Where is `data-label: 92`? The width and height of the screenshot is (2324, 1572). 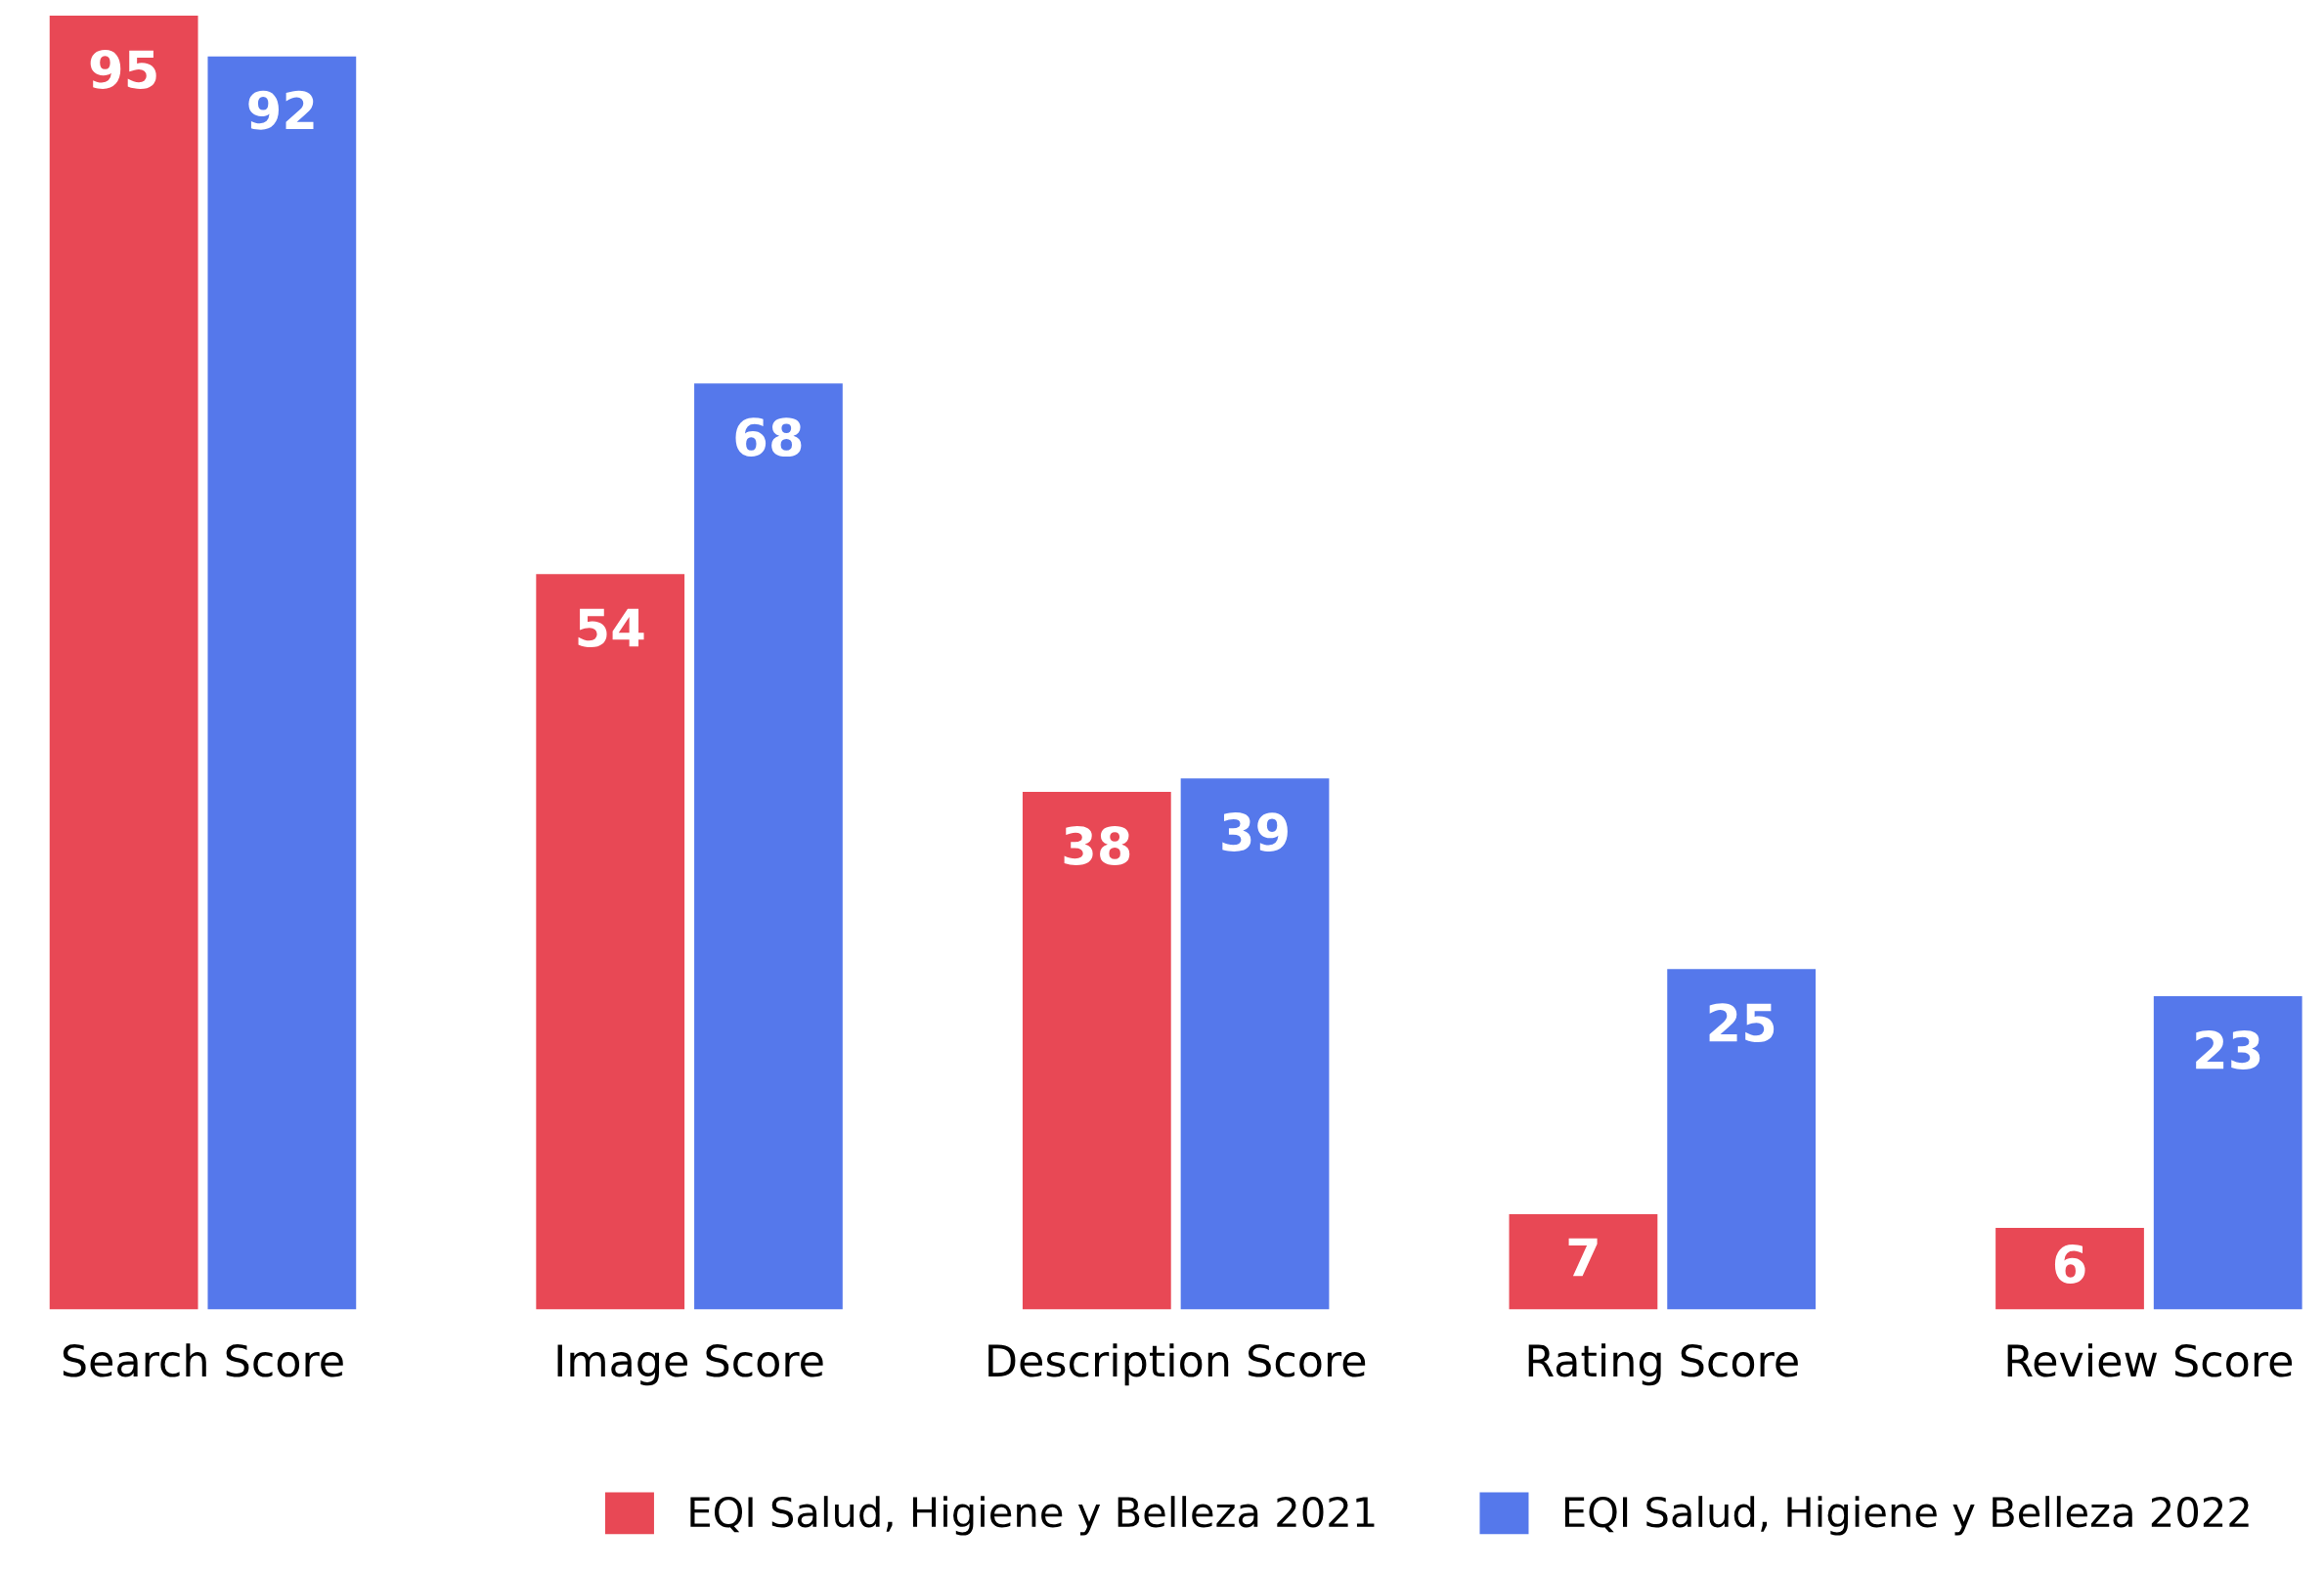 data-label: 92 is located at coordinates (281, 110).